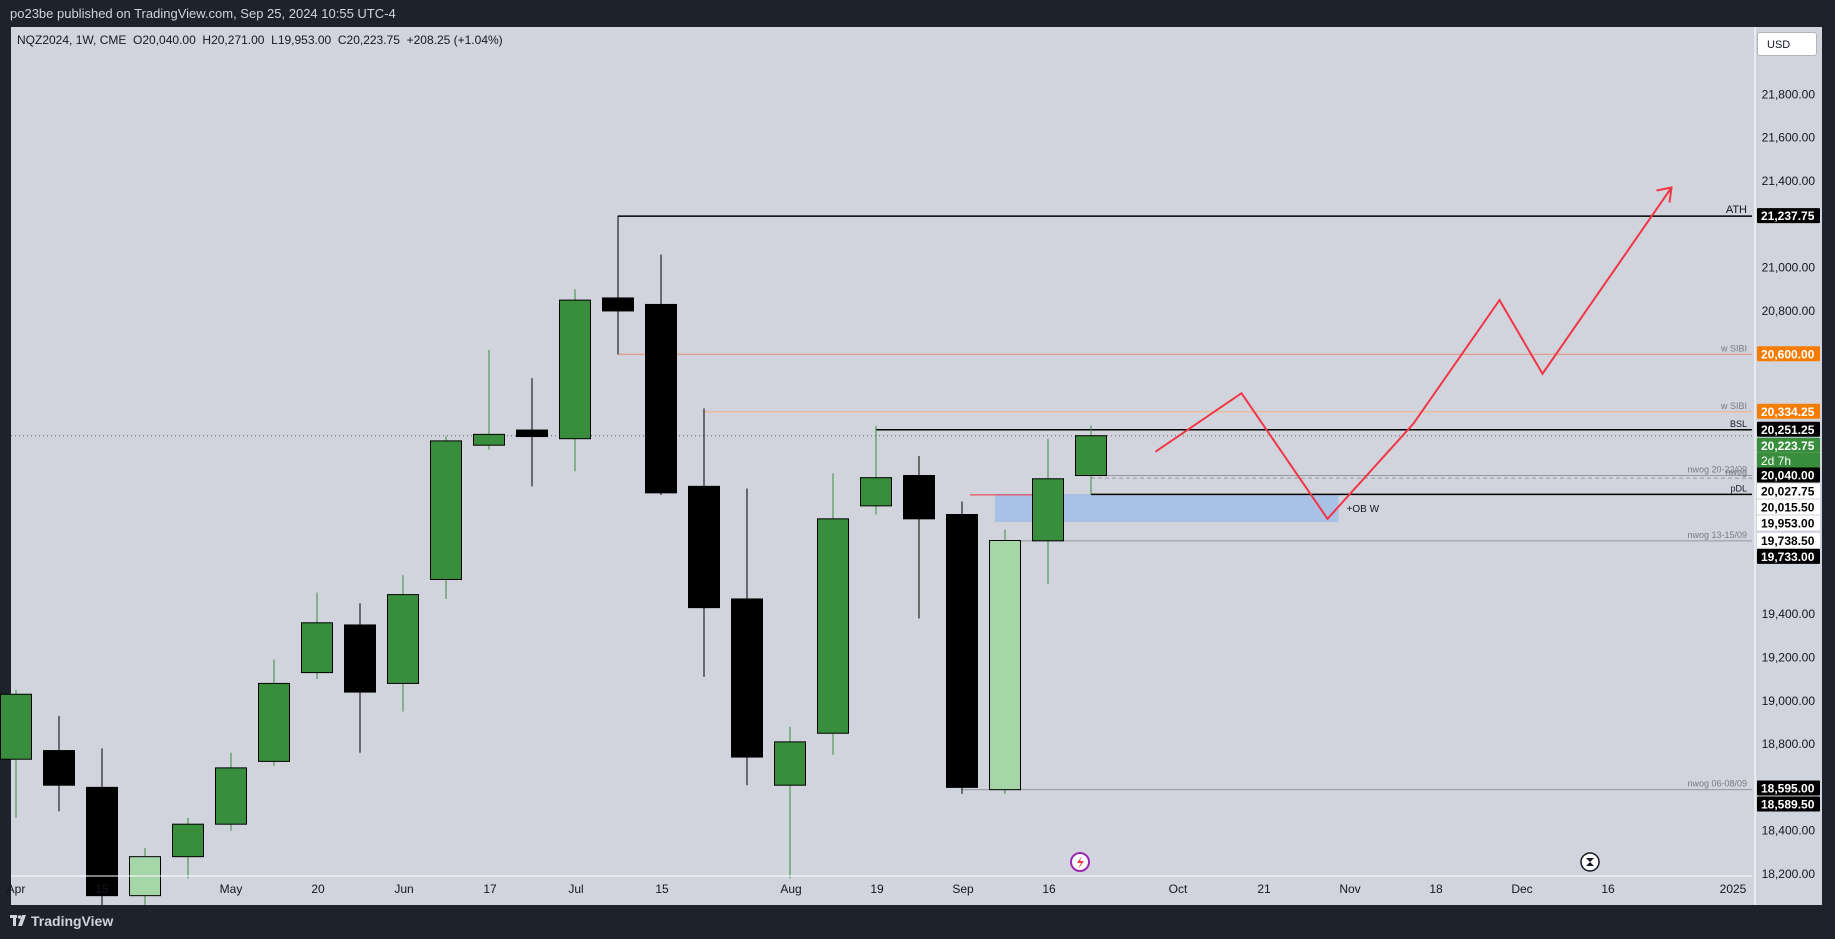 Image resolution: width=1835 pixels, height=939 pixels. I want to click on x-tick-label: Nov, so click(1349, 889).